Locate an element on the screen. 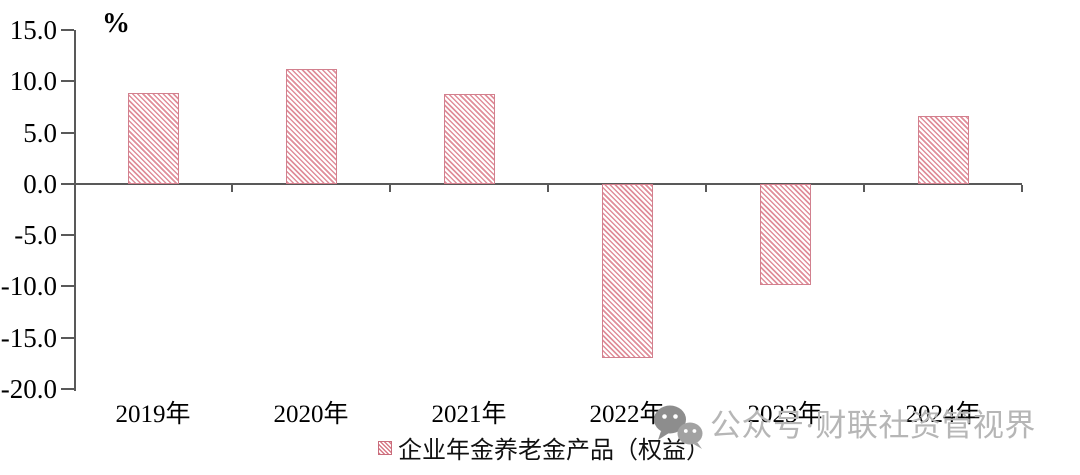  y-tick-label: 5.0 is located at coordinates (40, 132).